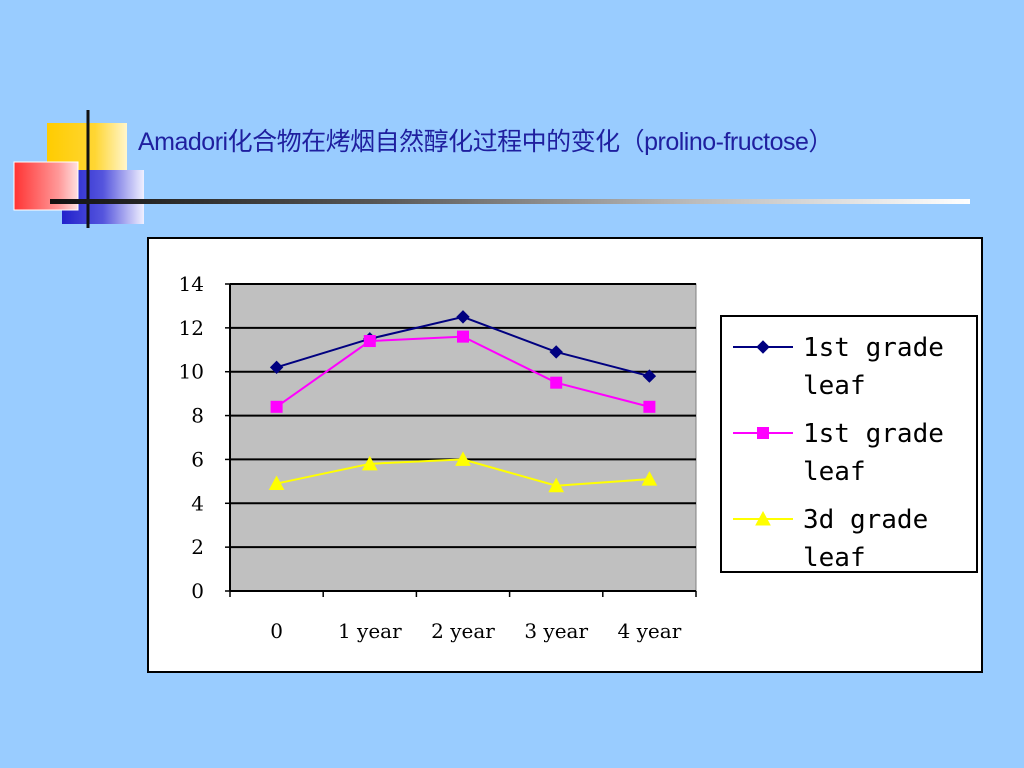 The image size is (1024, 768). Describe the element at coordinates (556, 631) in the screenshot. I see `x-tick-label: 3 year` at that location.